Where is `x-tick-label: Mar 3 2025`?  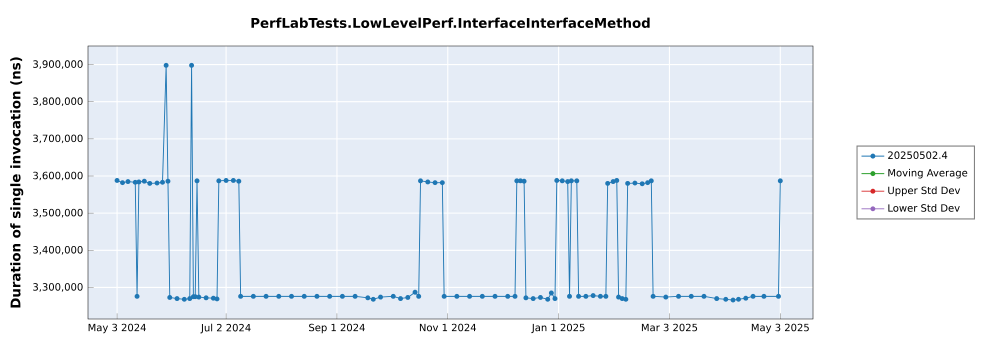 x-tick-label: Mar 3 2025 is located at coordinates (670, 328).